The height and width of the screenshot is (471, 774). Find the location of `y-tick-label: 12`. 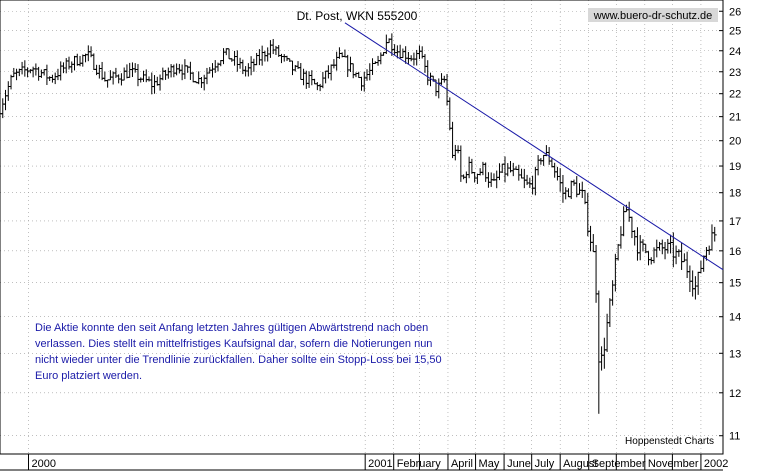

y-tick-label: 12 is located at coordinates (735, 394).